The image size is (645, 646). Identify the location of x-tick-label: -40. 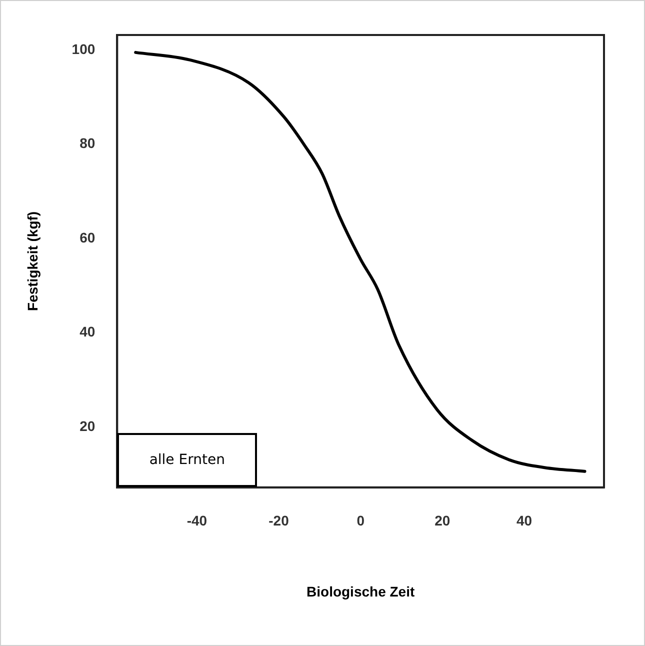
(197, 520).